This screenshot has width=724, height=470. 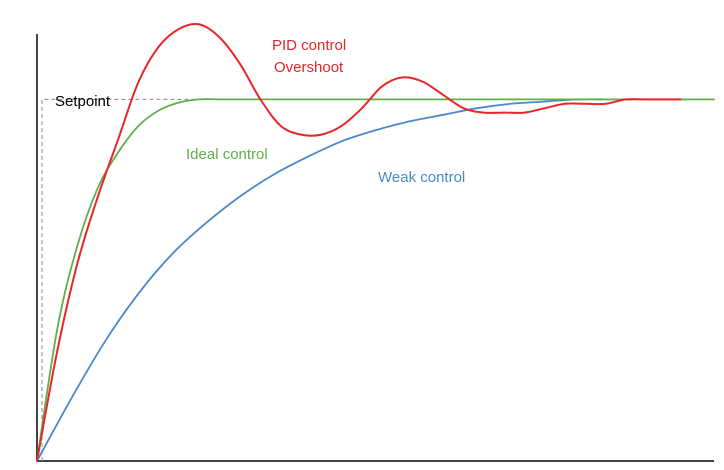 I want to click on ideal-control-label: Ideal control, so click(x=227, y=154).